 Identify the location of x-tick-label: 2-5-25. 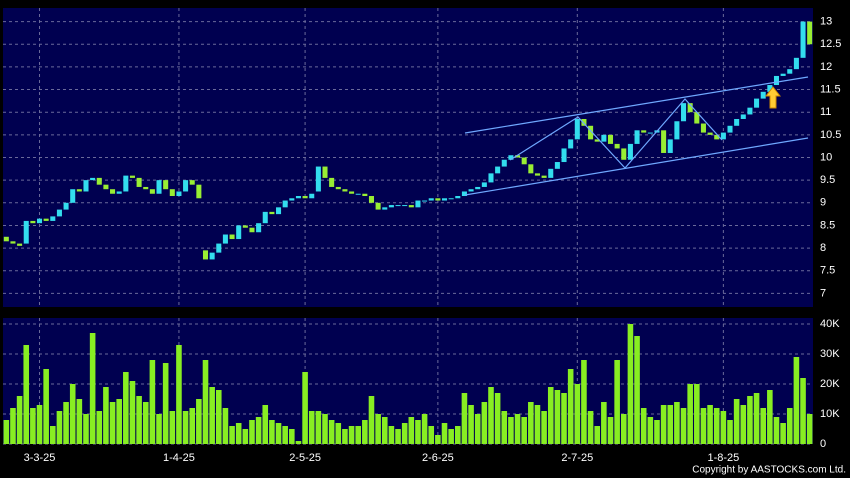
(305, 458).